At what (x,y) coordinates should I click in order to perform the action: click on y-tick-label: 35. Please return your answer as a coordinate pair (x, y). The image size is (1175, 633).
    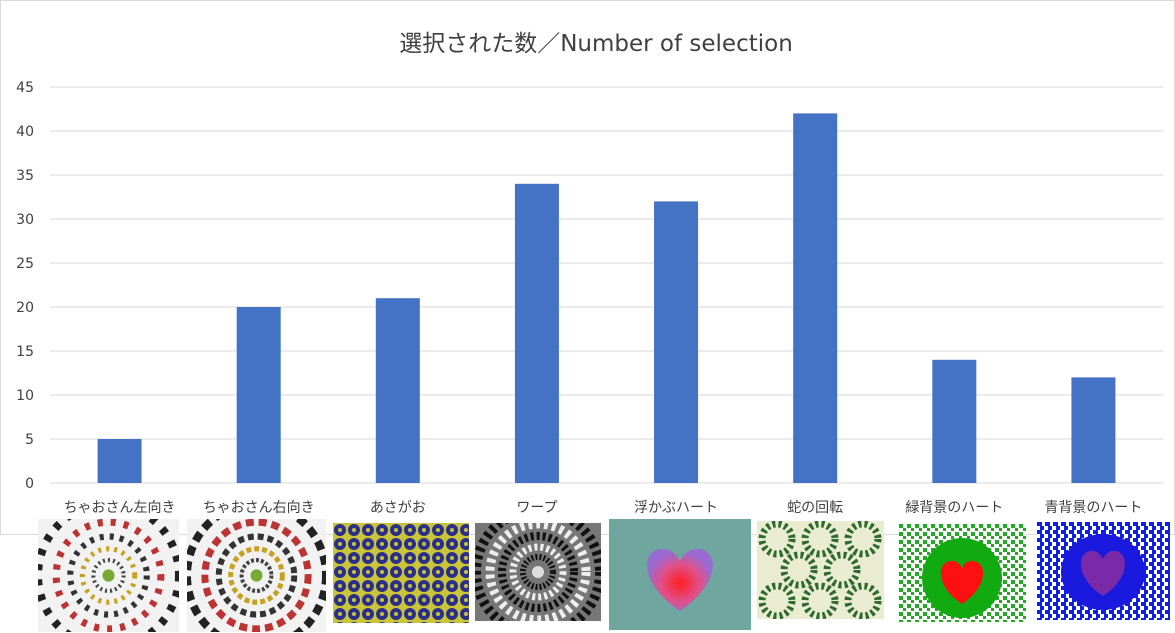
    Looking at the image, I should click on (25, 176).